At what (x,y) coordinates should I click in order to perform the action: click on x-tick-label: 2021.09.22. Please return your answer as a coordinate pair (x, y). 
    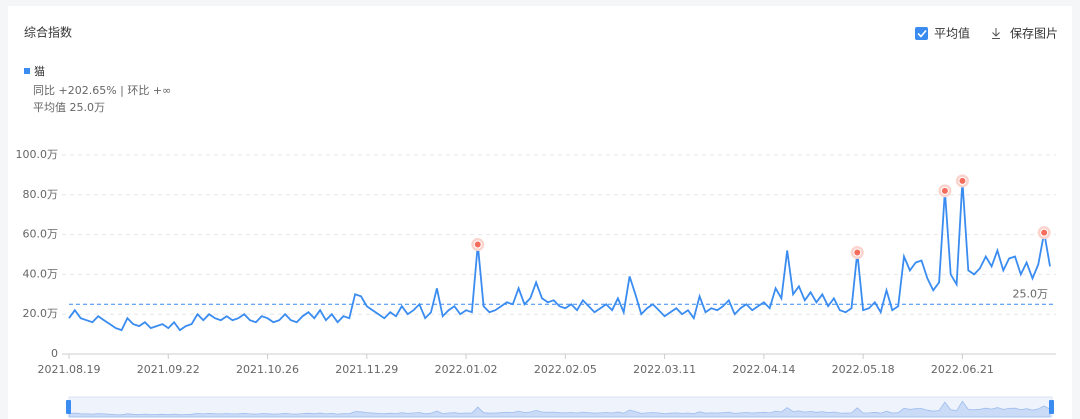
    Looking at the image, I should click on (168, 369).